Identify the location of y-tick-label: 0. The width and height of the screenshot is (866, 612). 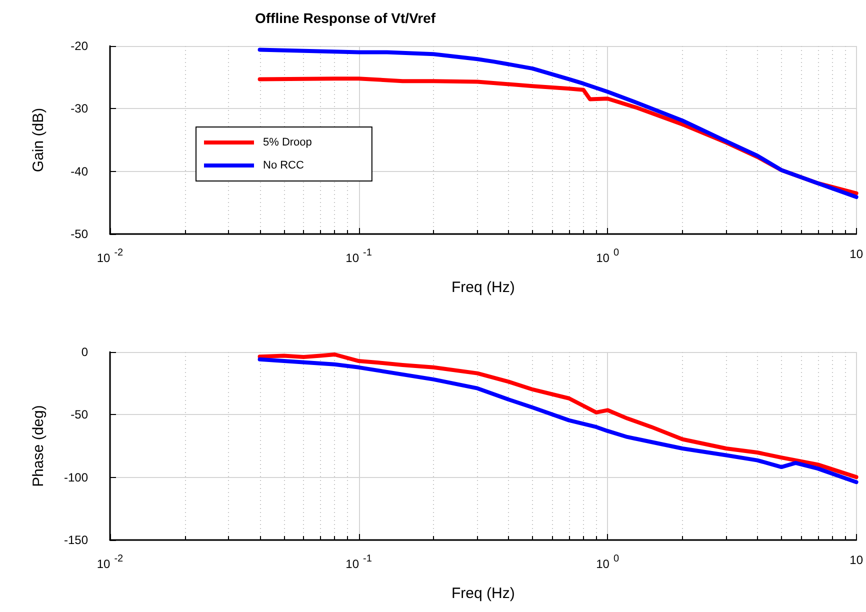
(84, 352).